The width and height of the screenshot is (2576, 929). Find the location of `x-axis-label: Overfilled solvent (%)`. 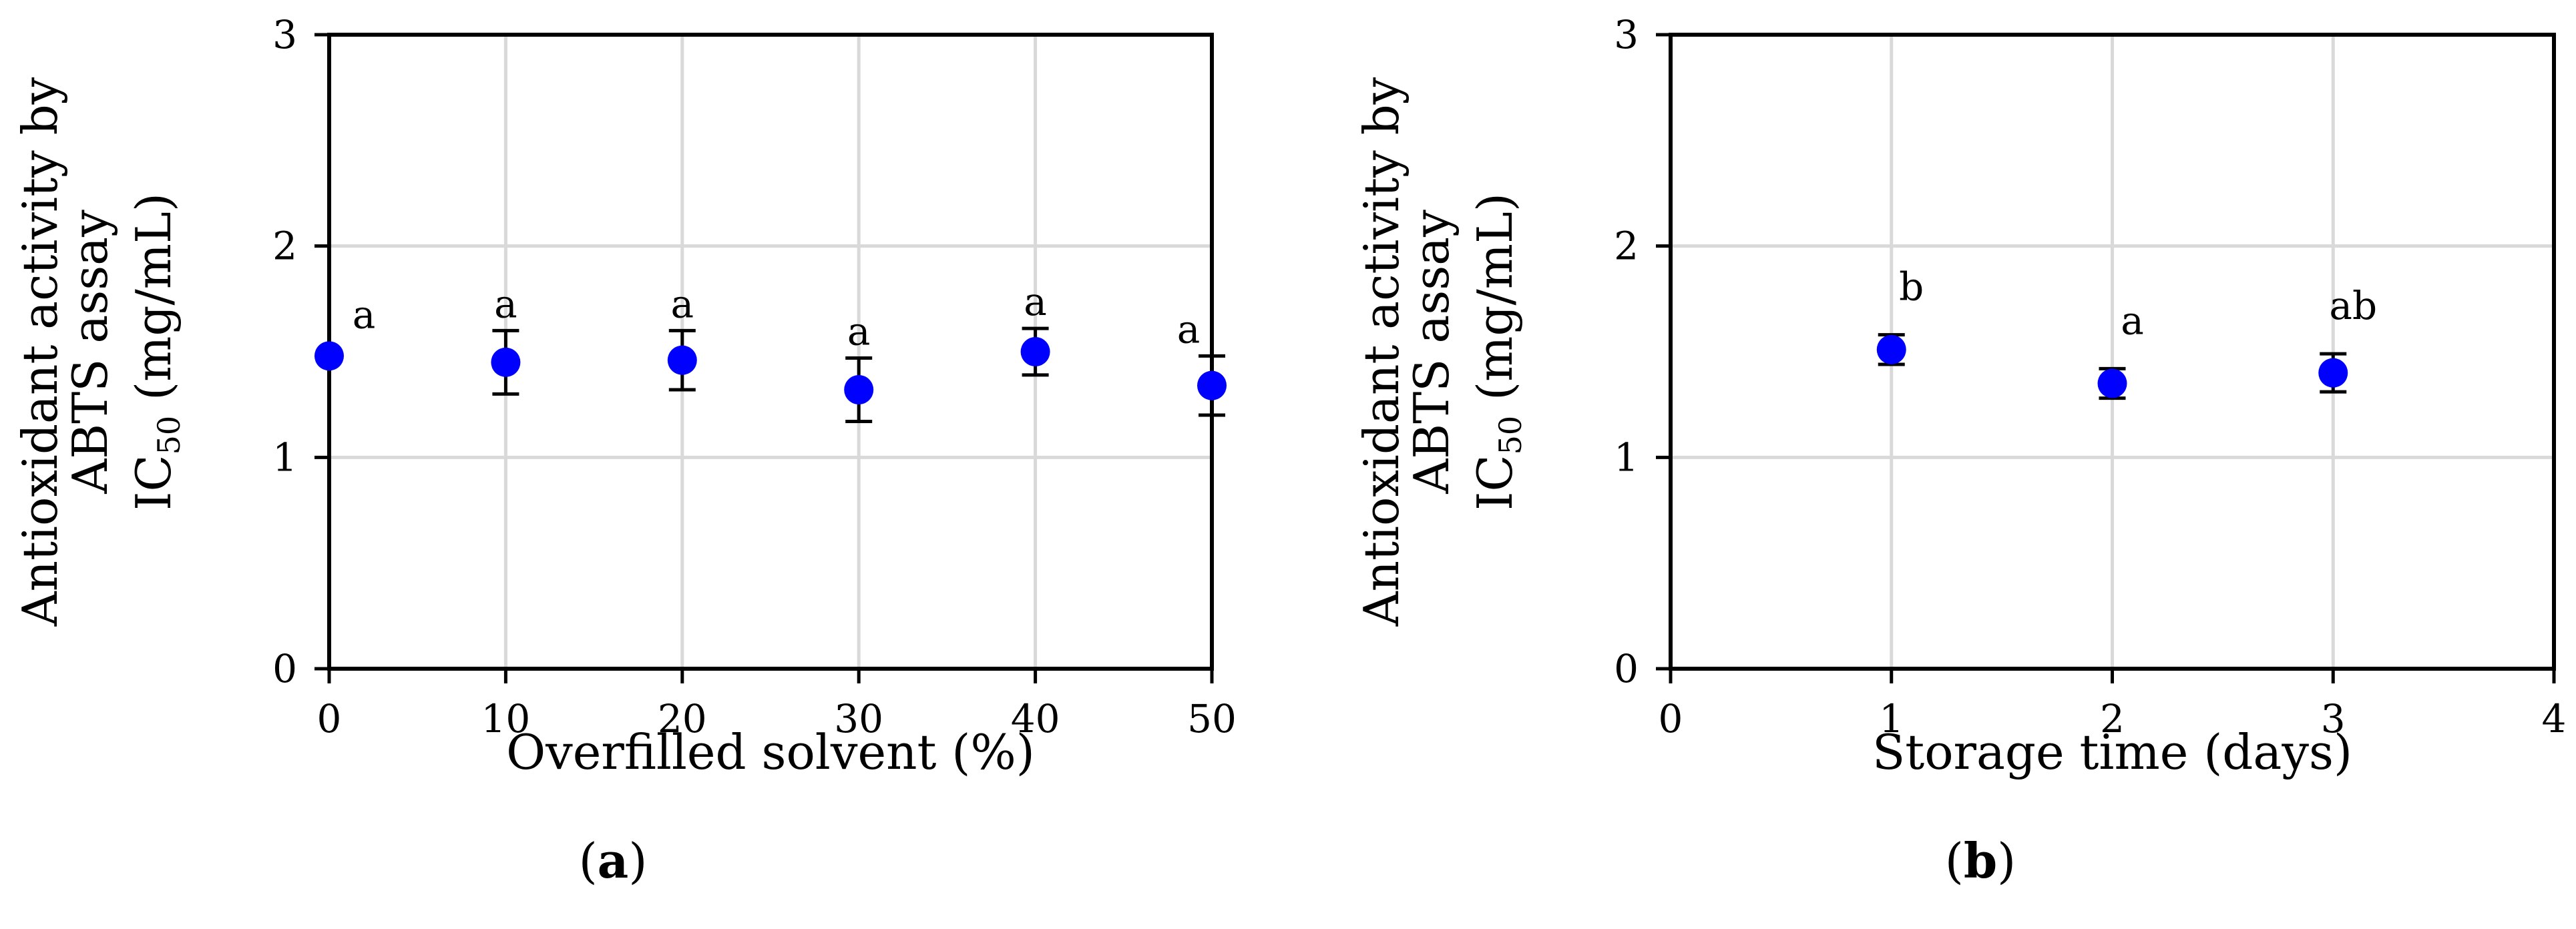

x-axis-label: Overfilled solvent (%) is located at coordinates (770, 752).